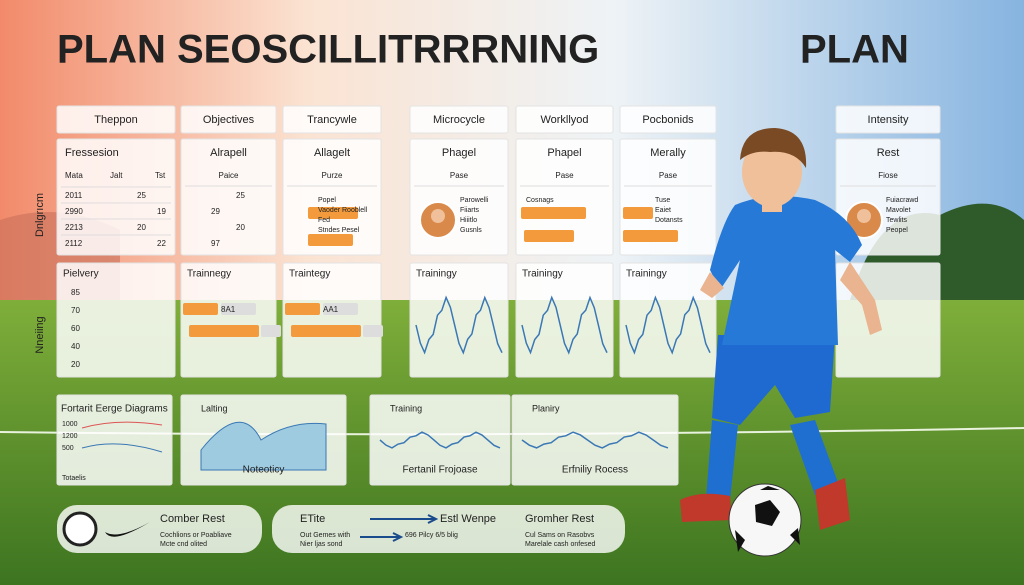  What do you see at coordinates (312, 519) in the screenshot?
I see `item-title: ETite` at bounding box center [312, 519].